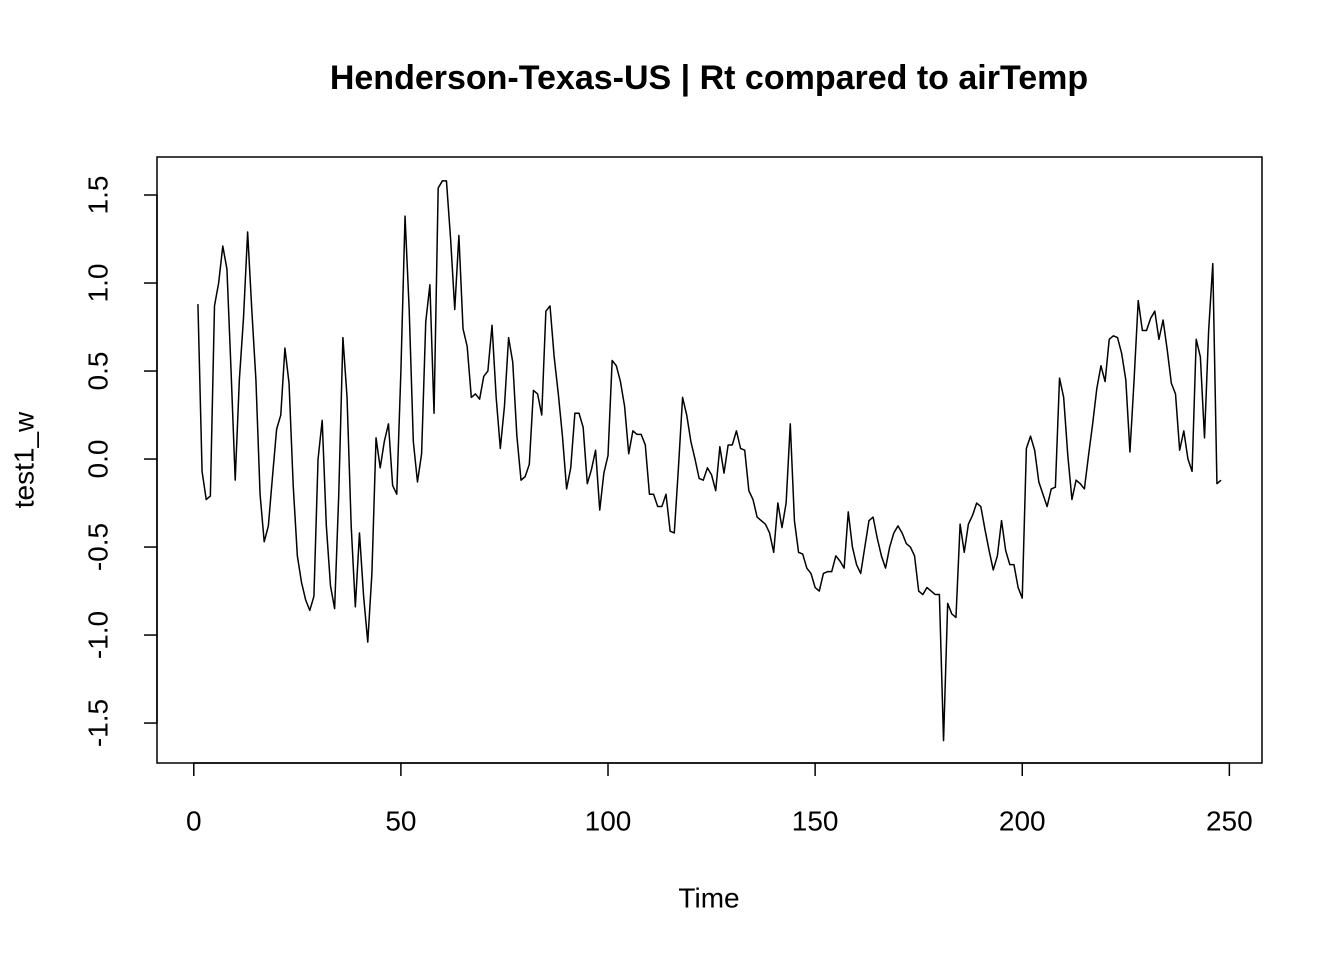 Image resolution: width=1344 pixels, height=960 pixels. I want to click on y-axis-label: test1_w, so click(23, 459).